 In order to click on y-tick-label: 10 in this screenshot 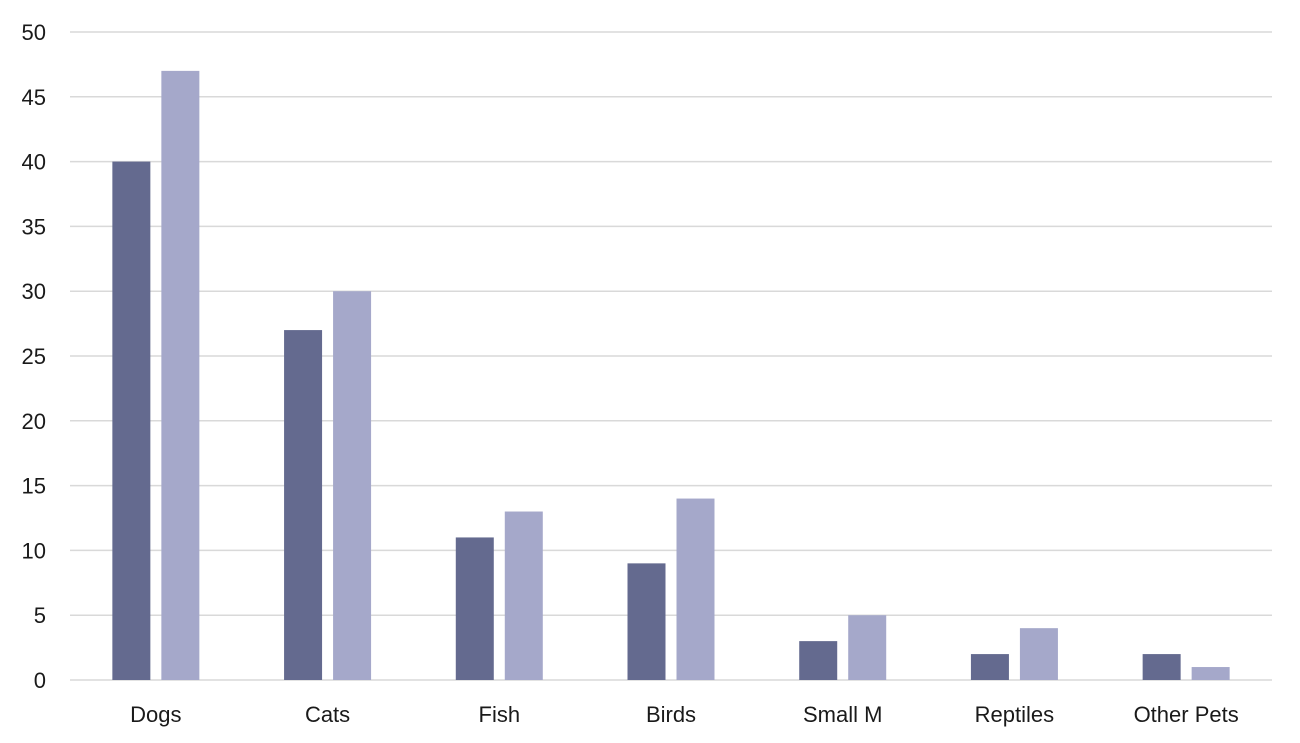, I will do `click(34, 550)`.